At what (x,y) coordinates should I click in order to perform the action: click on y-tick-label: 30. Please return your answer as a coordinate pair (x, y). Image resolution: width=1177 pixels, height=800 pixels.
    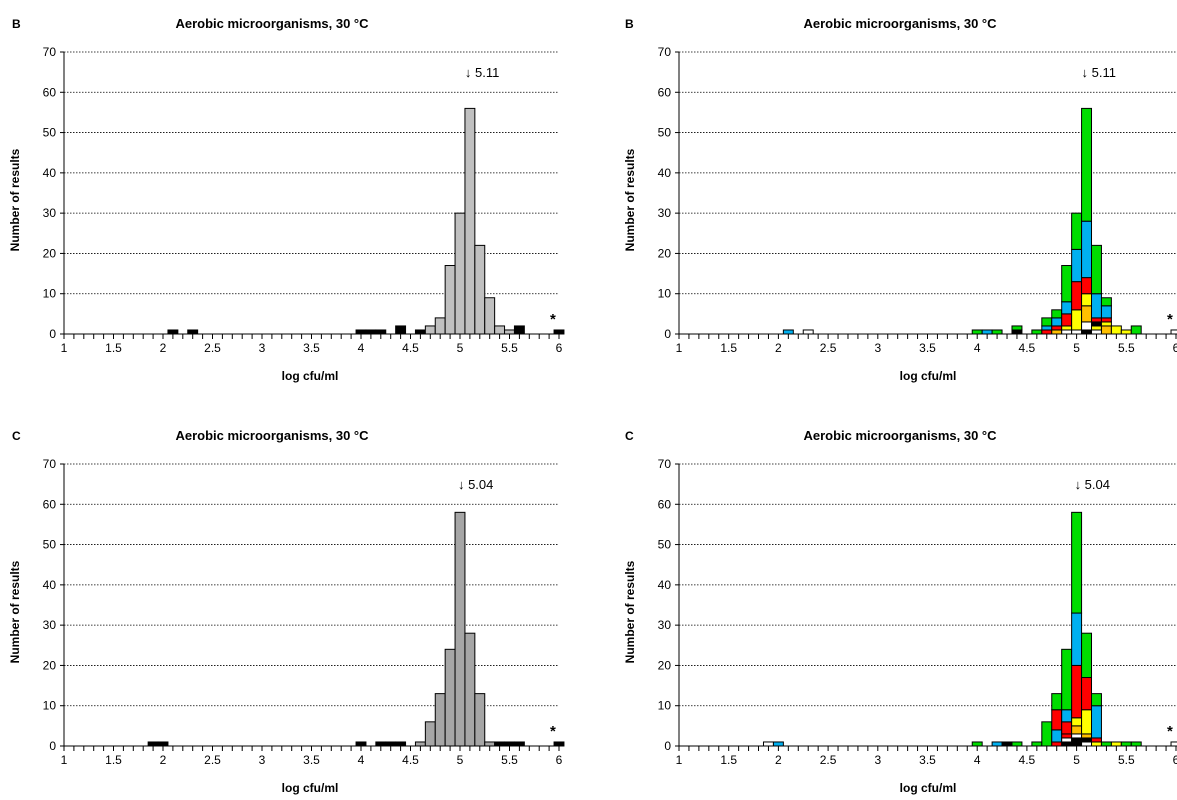
    Looking at the image, I should click on (665, 625).